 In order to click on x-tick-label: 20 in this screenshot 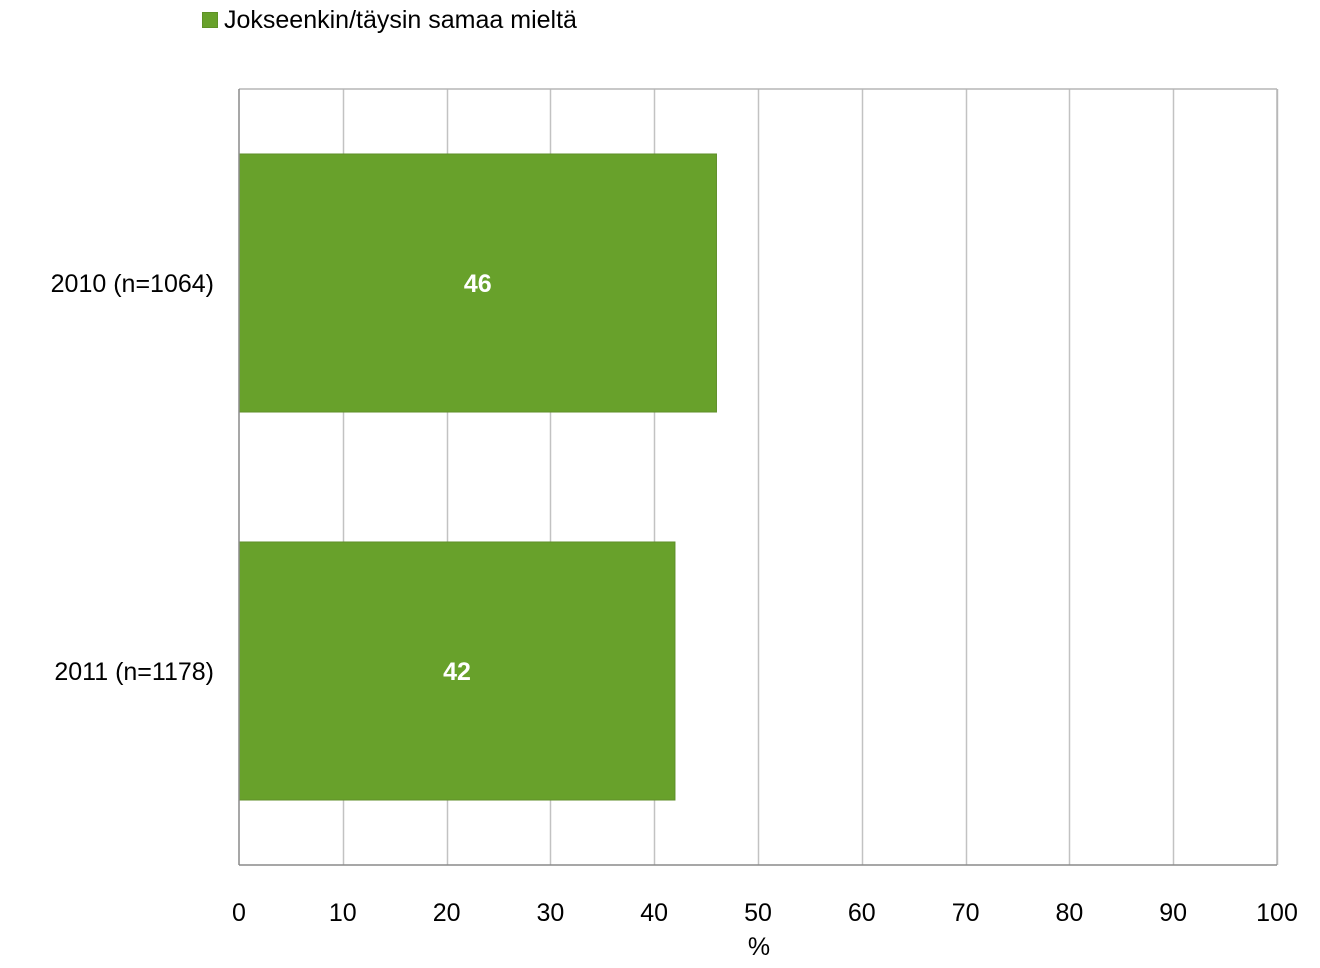, I will do `click(447, 913)`.